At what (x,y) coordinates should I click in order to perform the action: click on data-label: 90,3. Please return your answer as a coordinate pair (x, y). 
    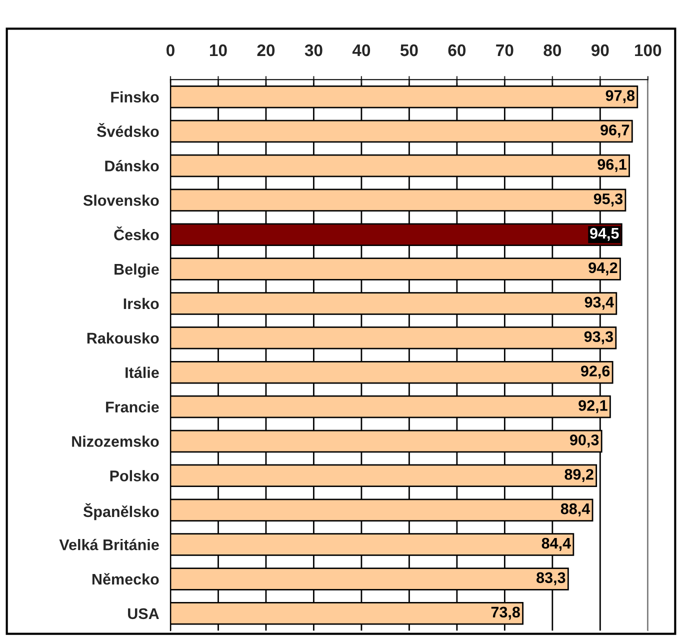
    Looking at the image, I should click on (584, 441).